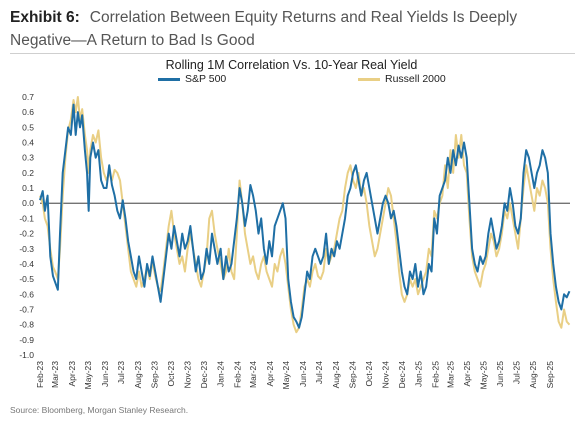 The width and height of the screenshot is (583, 423). I want to click on x-tick-label: Oct-23, so click(171, 374).